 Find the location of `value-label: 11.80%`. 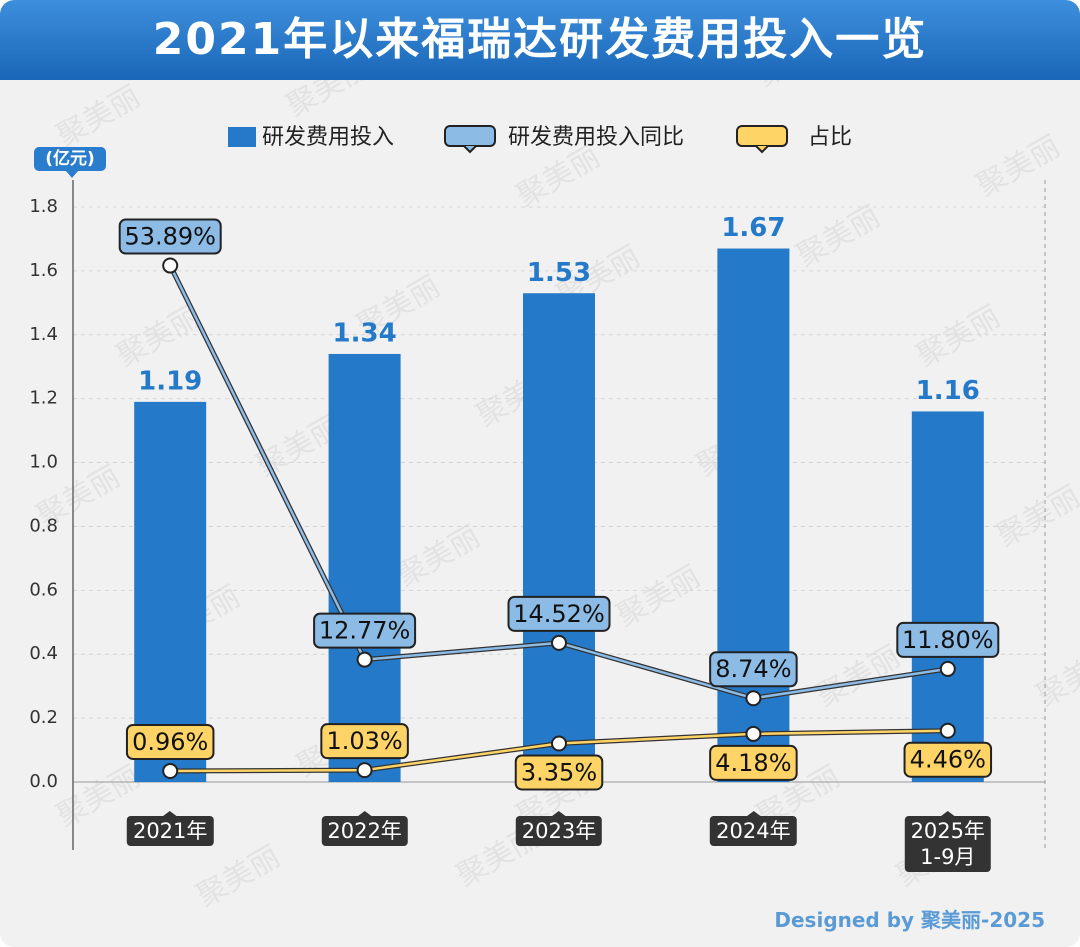

value-label: 11.80% is located at coordinates (948, 640).